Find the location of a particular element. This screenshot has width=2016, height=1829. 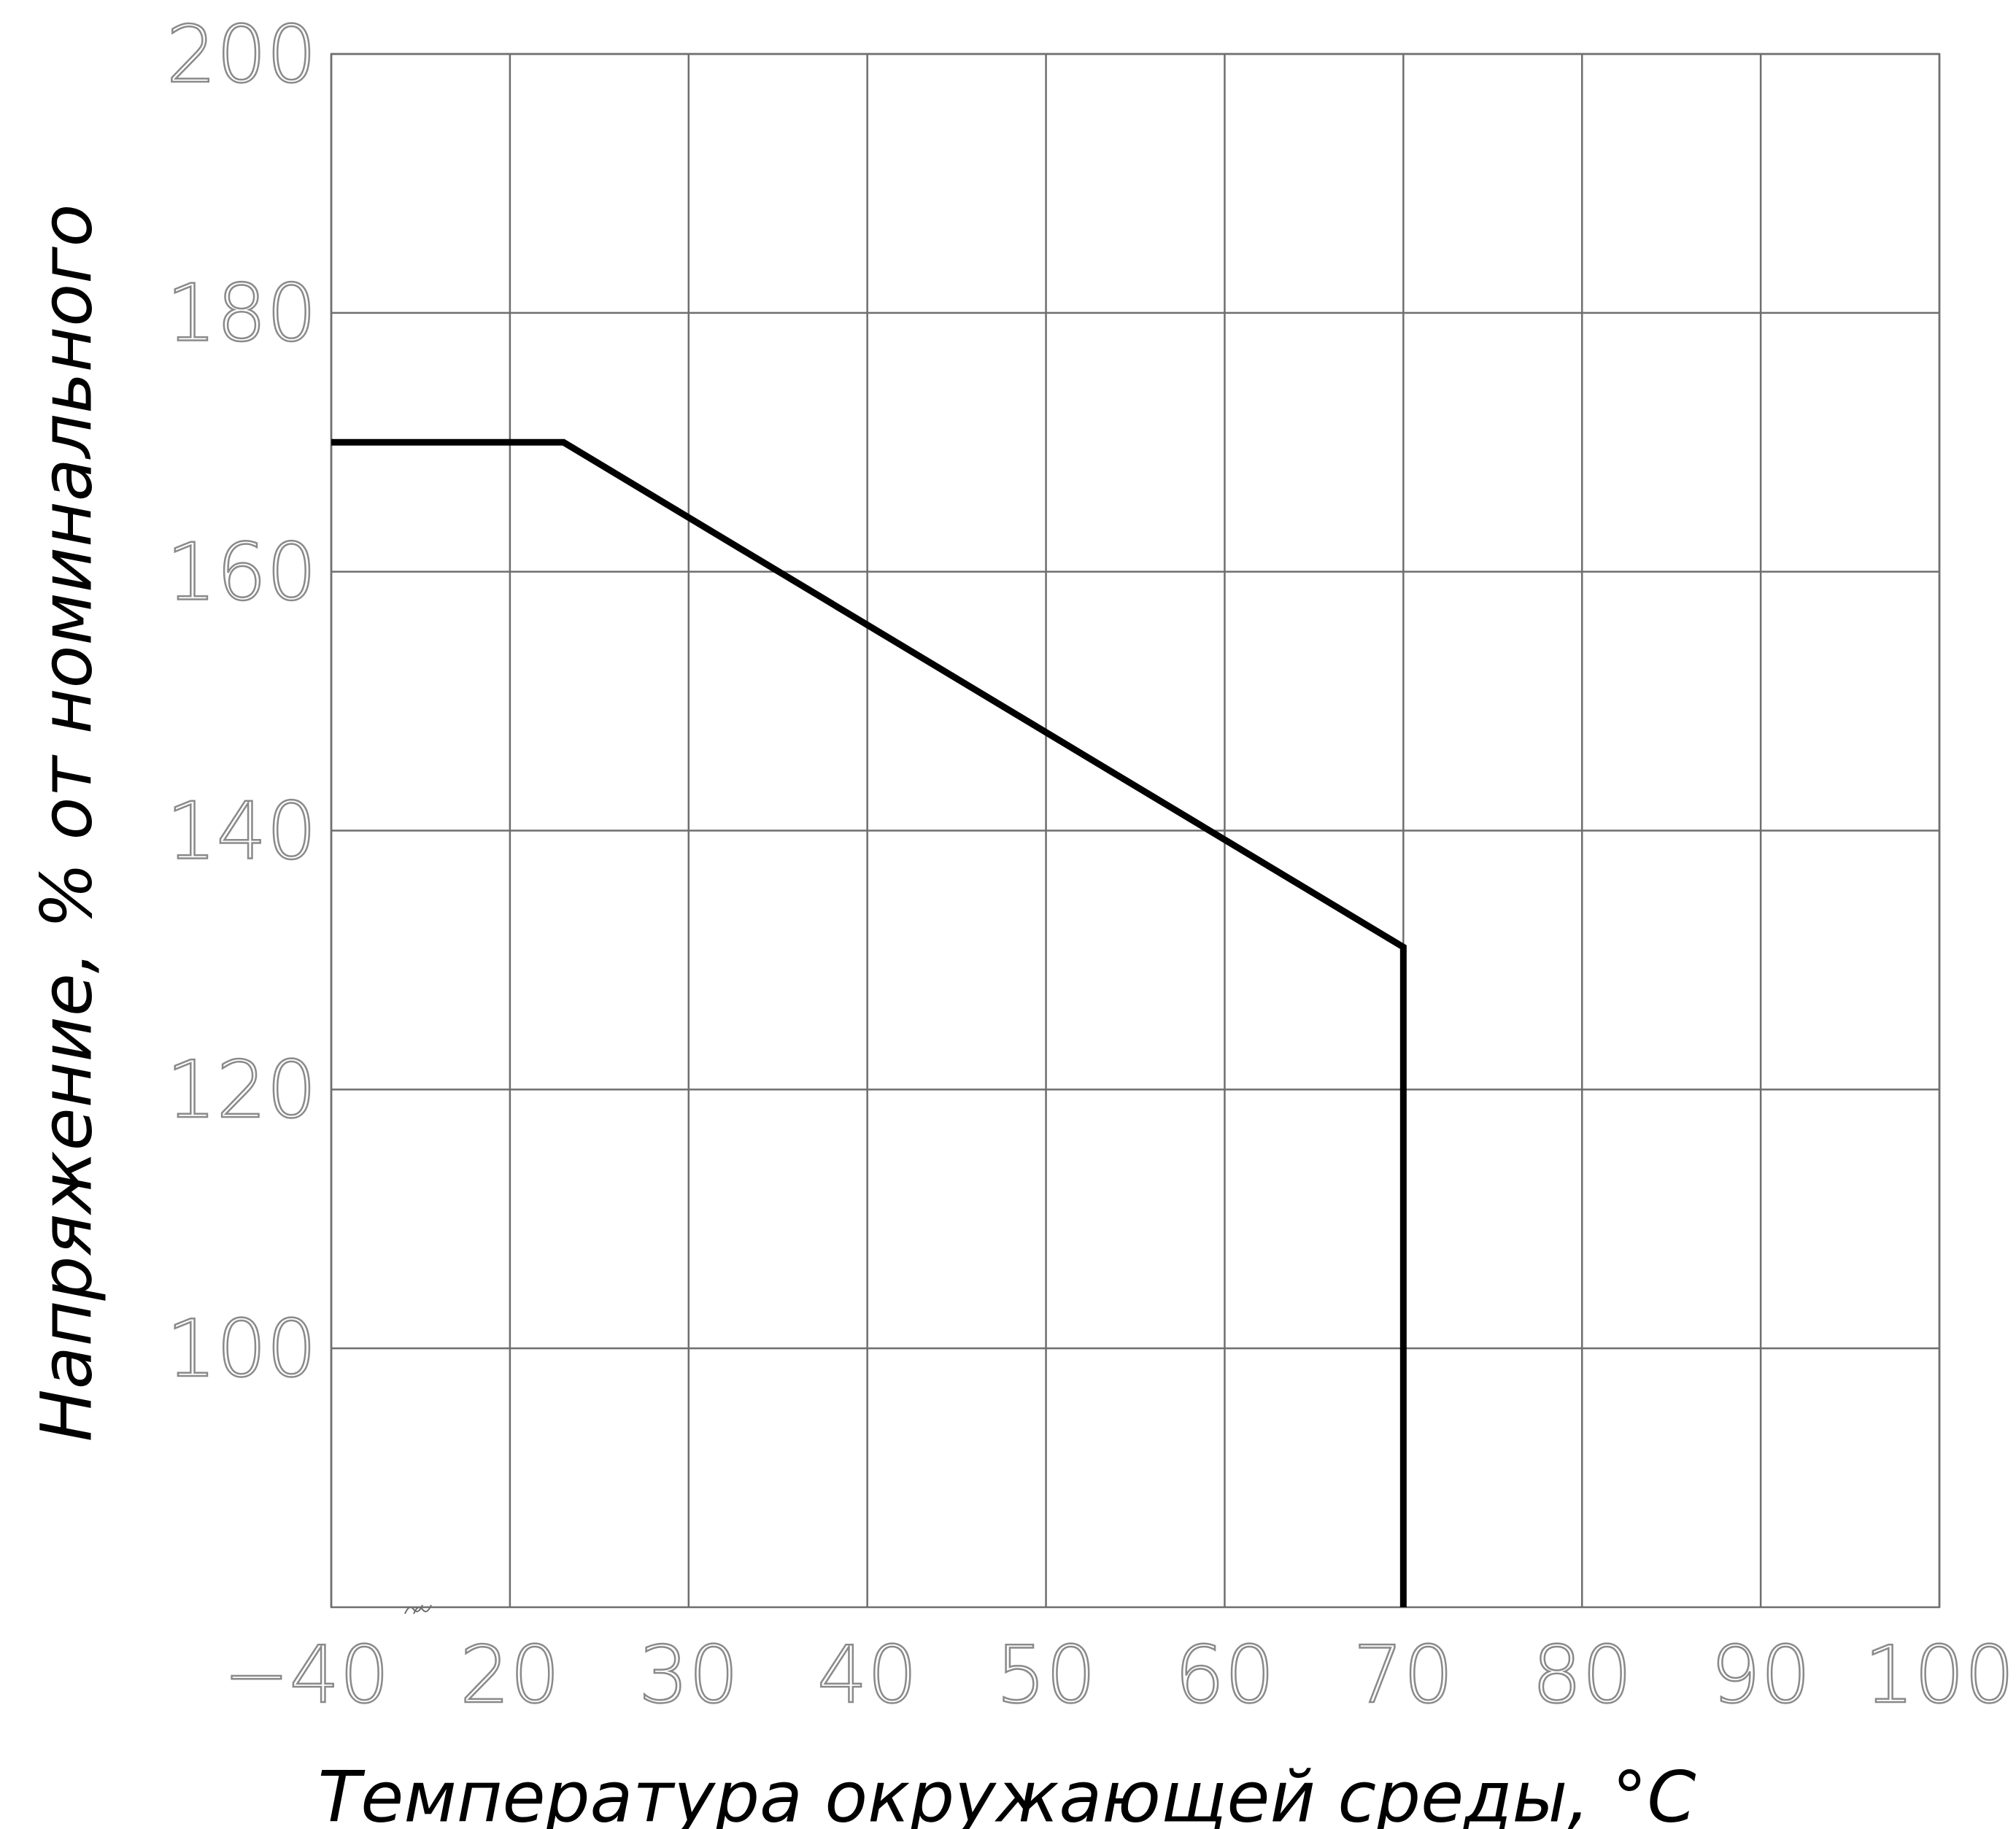

y-tick-label: 120 is located at coordinates (241, 1091).